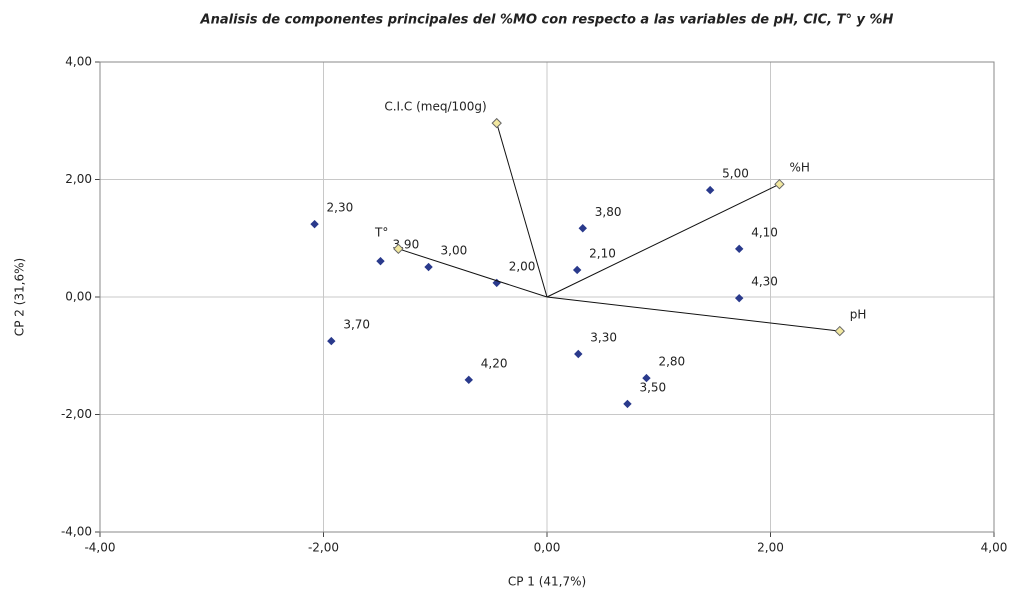 This screenshot has width=1021, height=603. Describe the element at coordinates (454, 251) in the screenshot. I see `point-label: 3,00` at that location.